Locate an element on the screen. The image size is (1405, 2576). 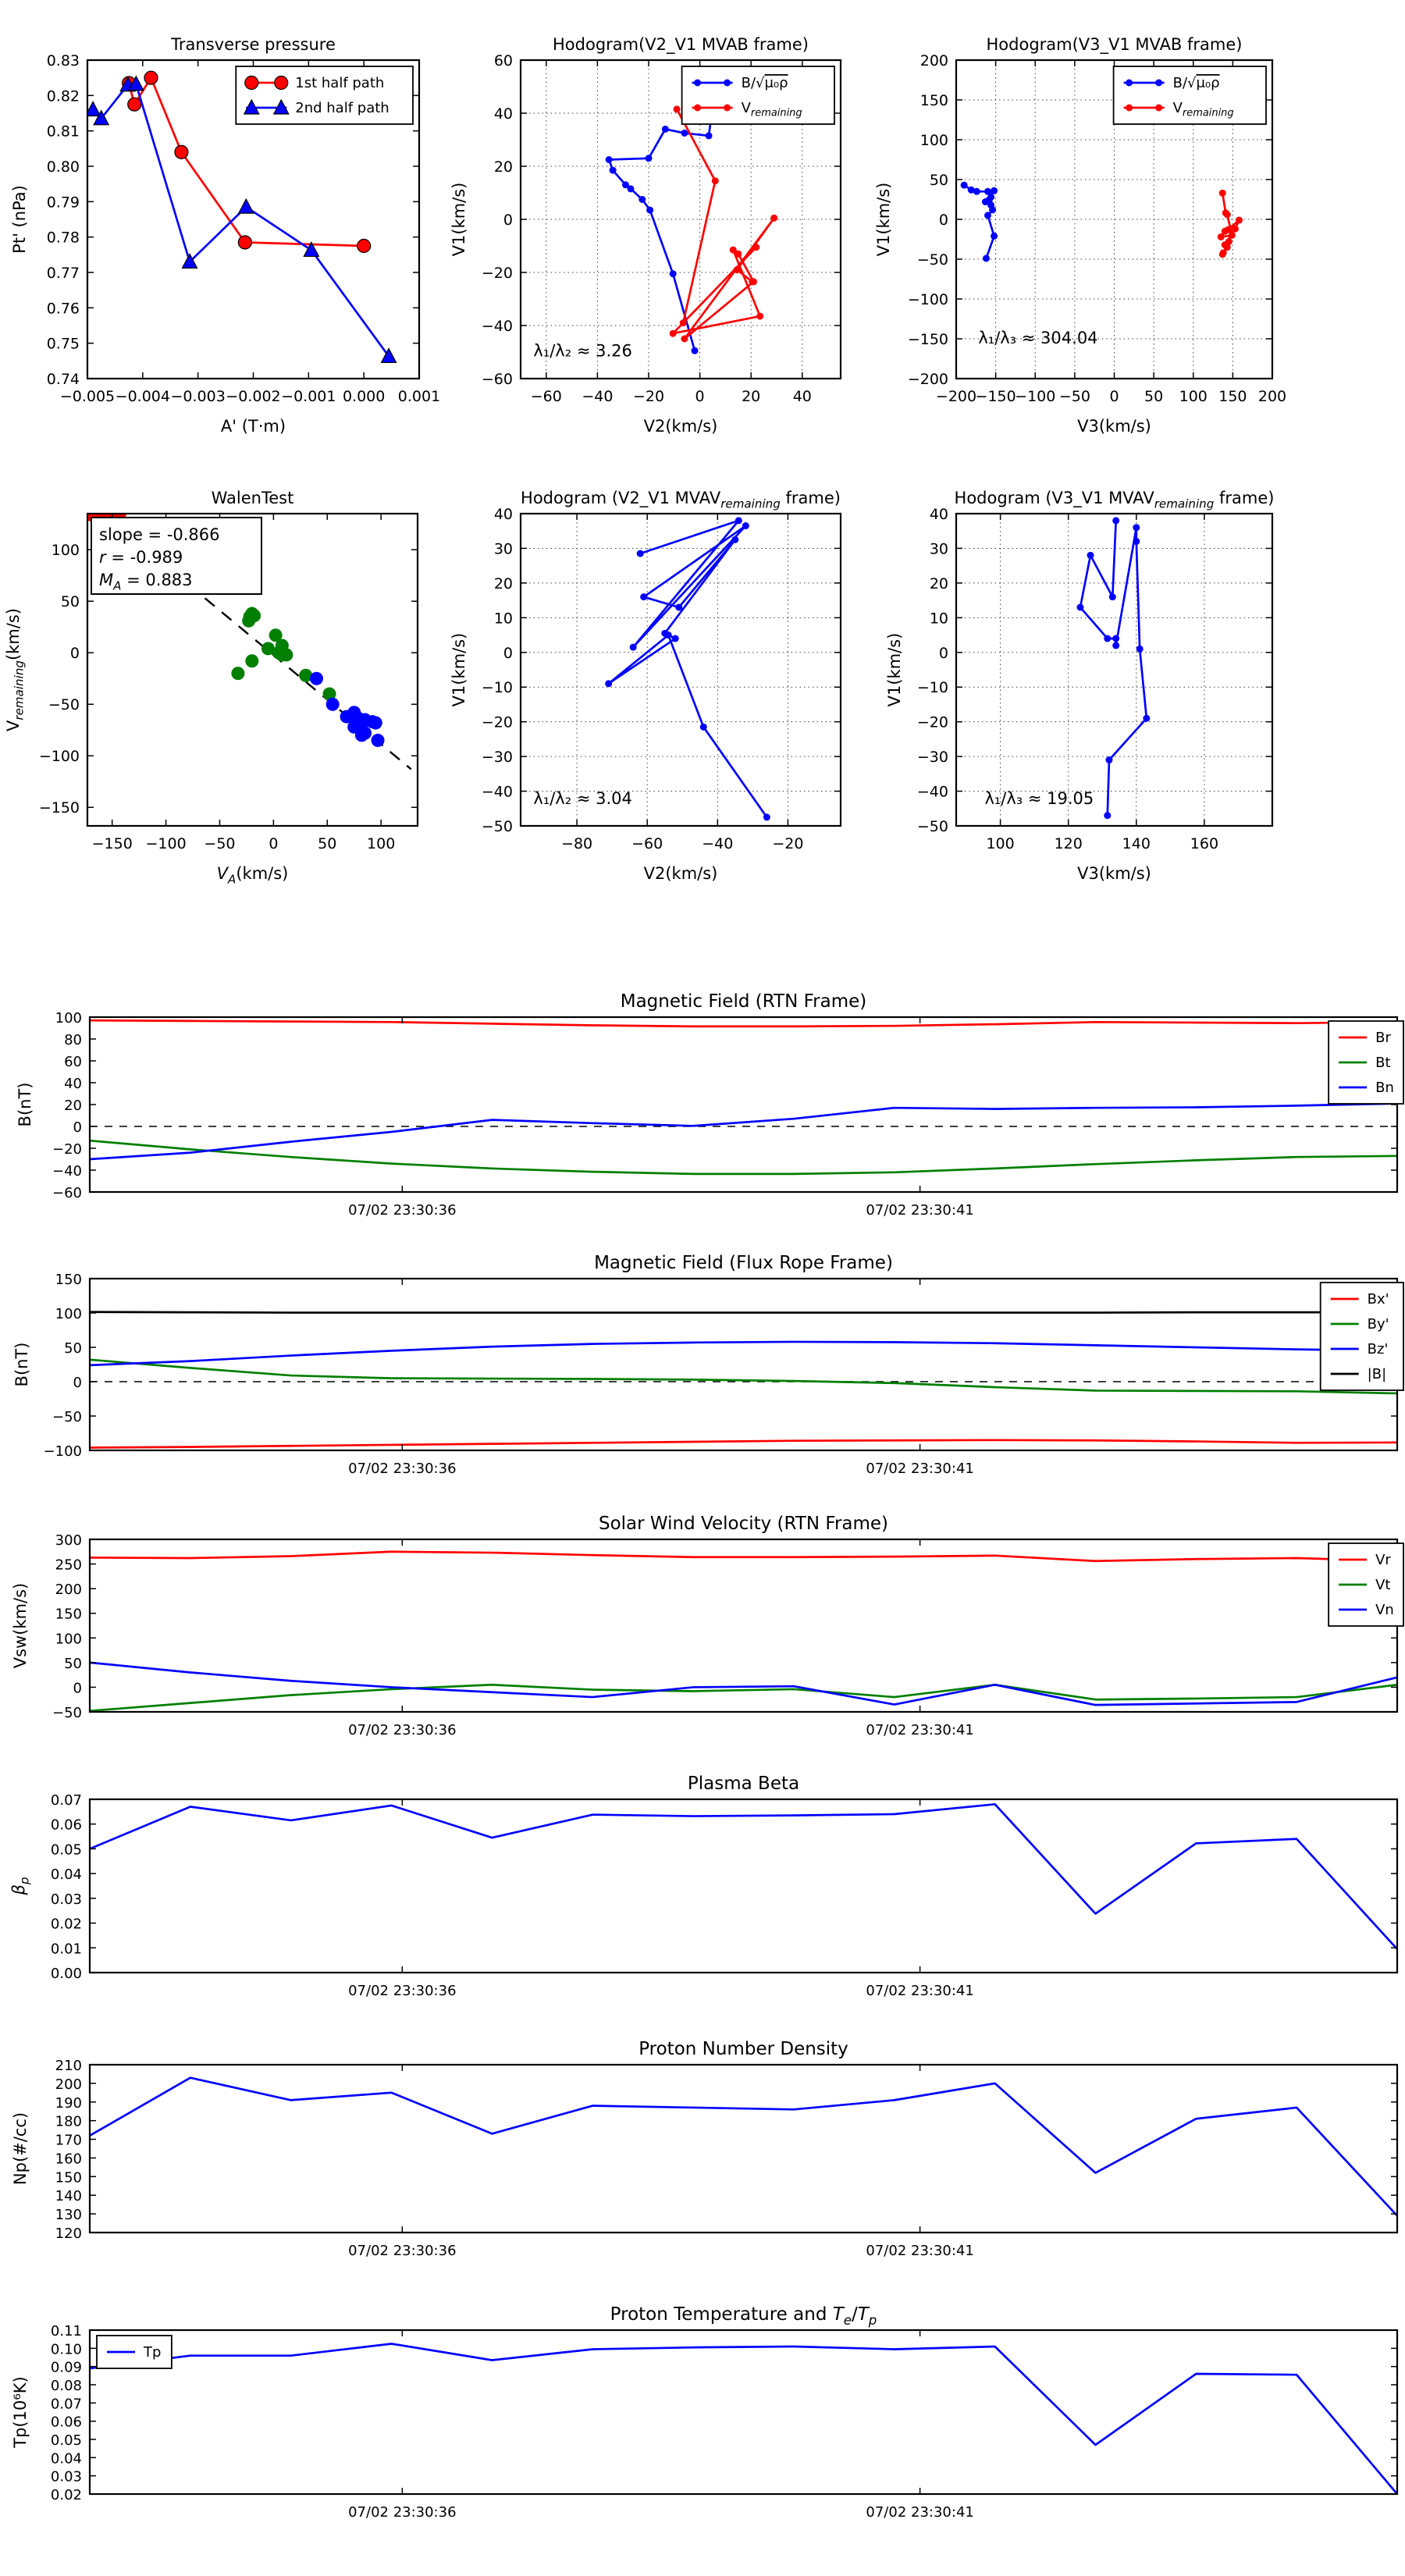
x-tick-label: −50 is located at coordinates (220, 843).